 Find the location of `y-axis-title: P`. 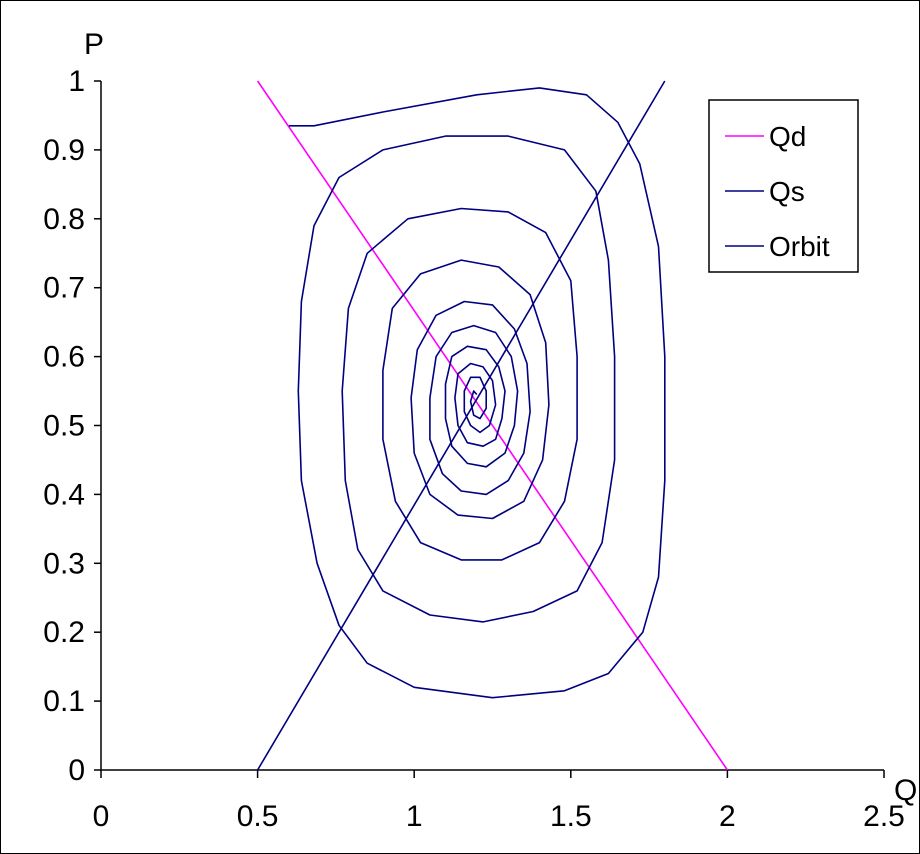

y-axis-title: P is located at coordinates (94, 44).